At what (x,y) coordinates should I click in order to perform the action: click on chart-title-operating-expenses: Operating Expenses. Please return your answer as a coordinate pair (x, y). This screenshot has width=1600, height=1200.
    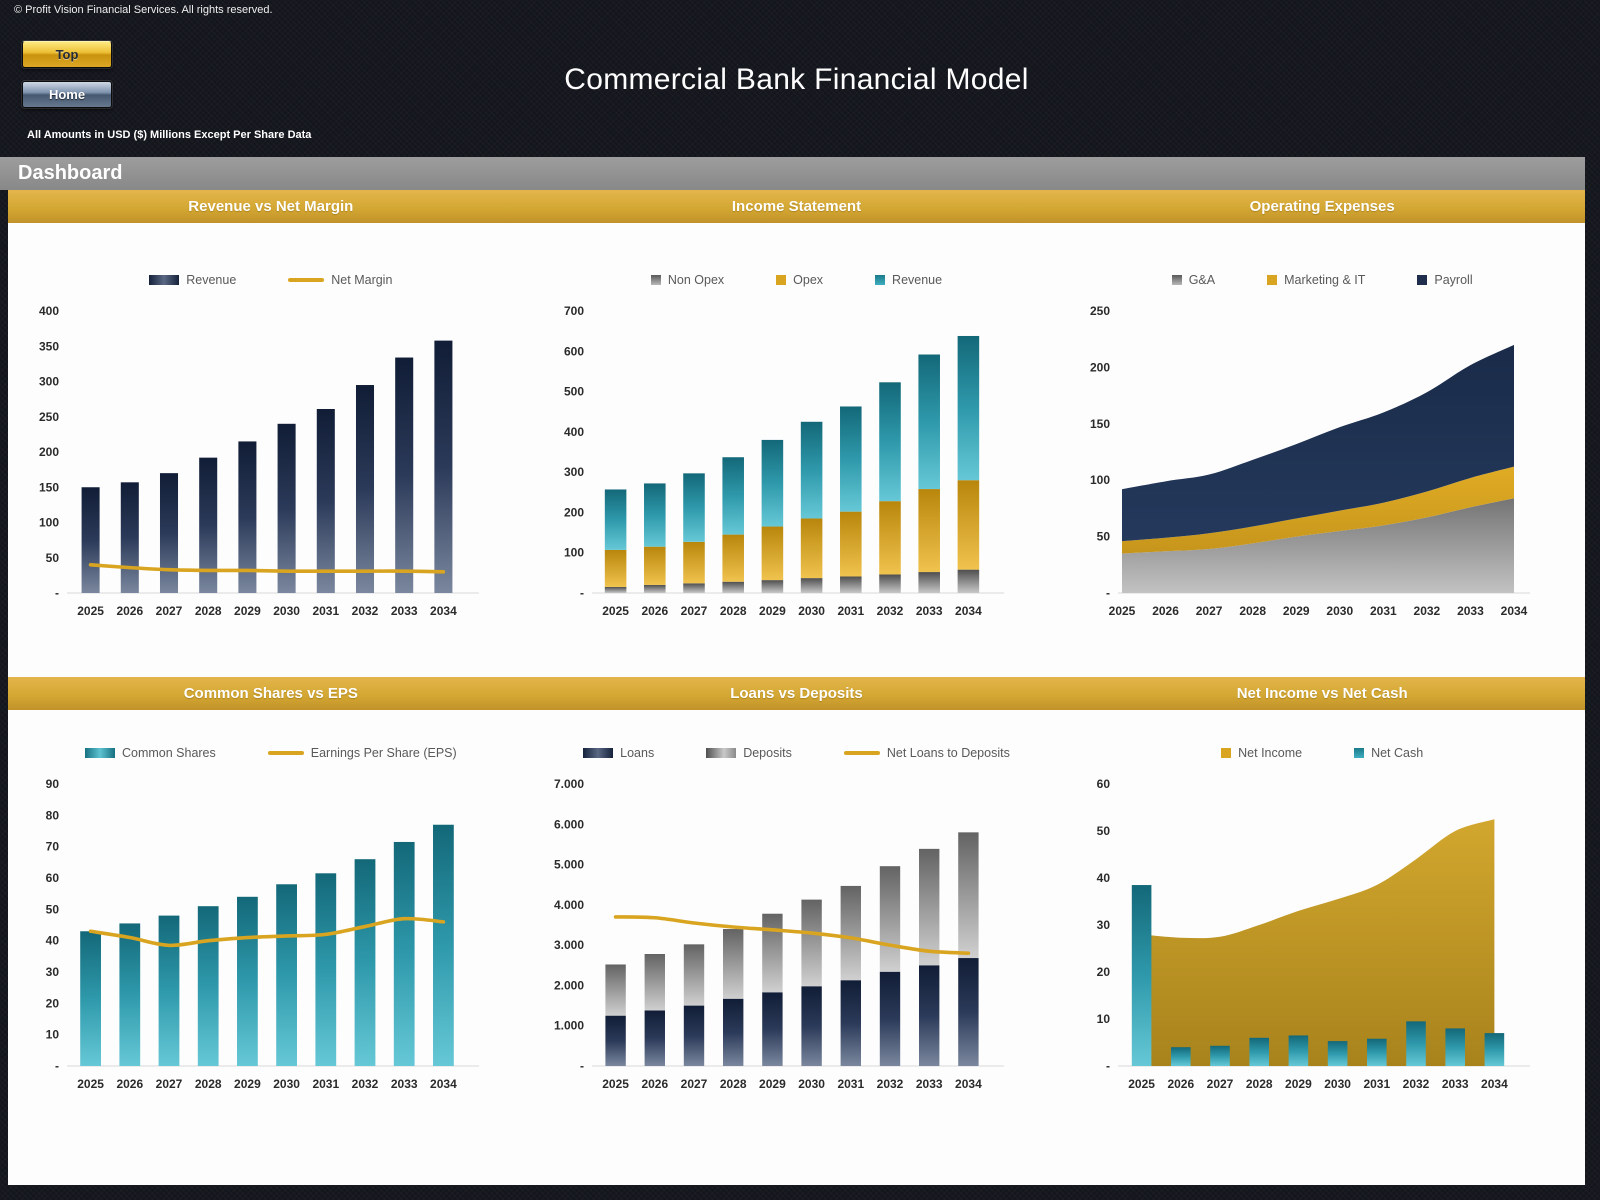
    Looking at the image, I should click on (1322, 206).